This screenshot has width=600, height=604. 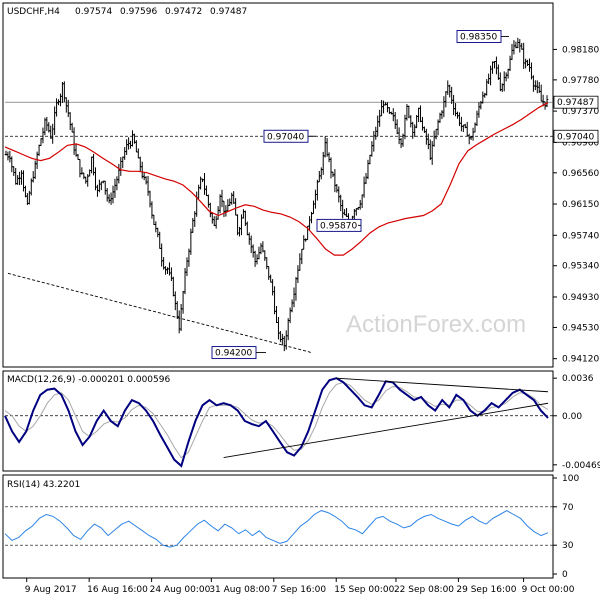 What do you see at coordinates (572, 417) in the screenshot?
I see `macd-tick-label: 0.00` at bounding box center [572, 417].